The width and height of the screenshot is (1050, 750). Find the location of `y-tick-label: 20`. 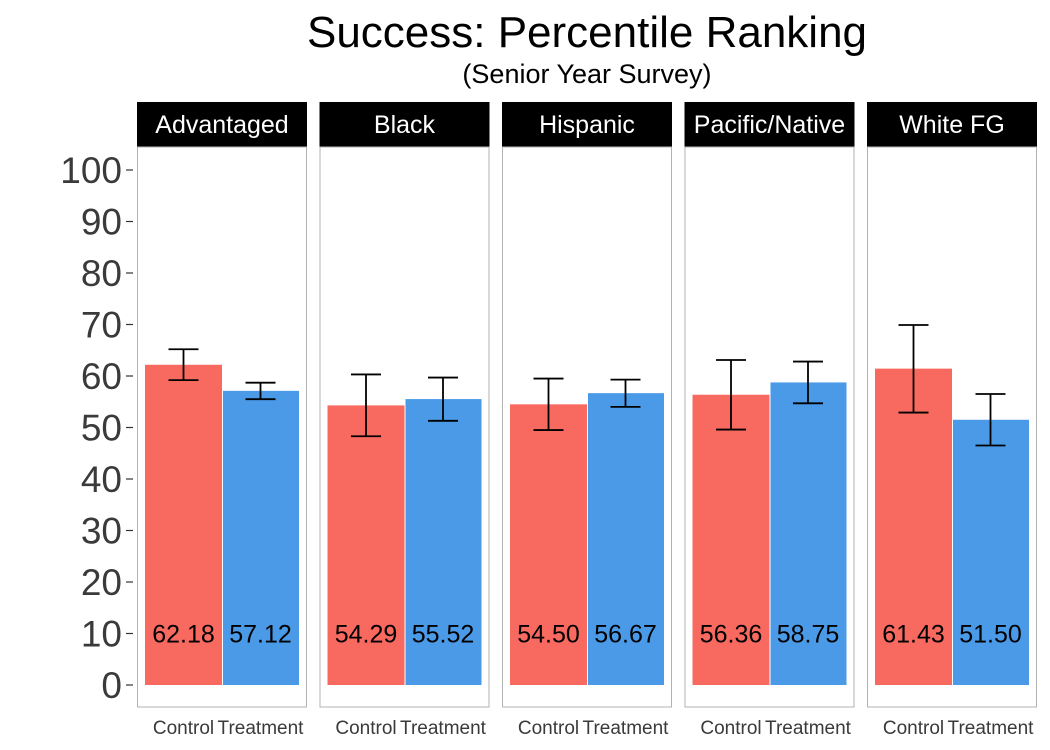

y-tick-label: 20 is located at coordinates (101, 582).